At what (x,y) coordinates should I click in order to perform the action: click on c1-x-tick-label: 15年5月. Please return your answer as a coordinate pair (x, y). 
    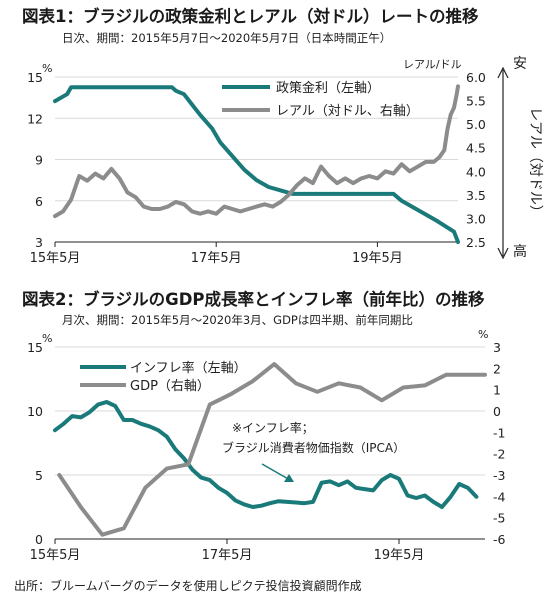
    Looking at the image, I should click on (55, 258).